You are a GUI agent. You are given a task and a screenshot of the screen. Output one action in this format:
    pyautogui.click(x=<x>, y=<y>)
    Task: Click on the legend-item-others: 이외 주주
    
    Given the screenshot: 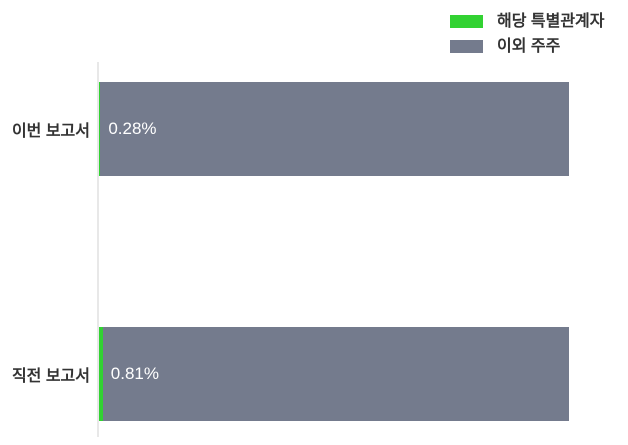 What is the action you would take?
    pyautogui.click(x=527, y=46)
    